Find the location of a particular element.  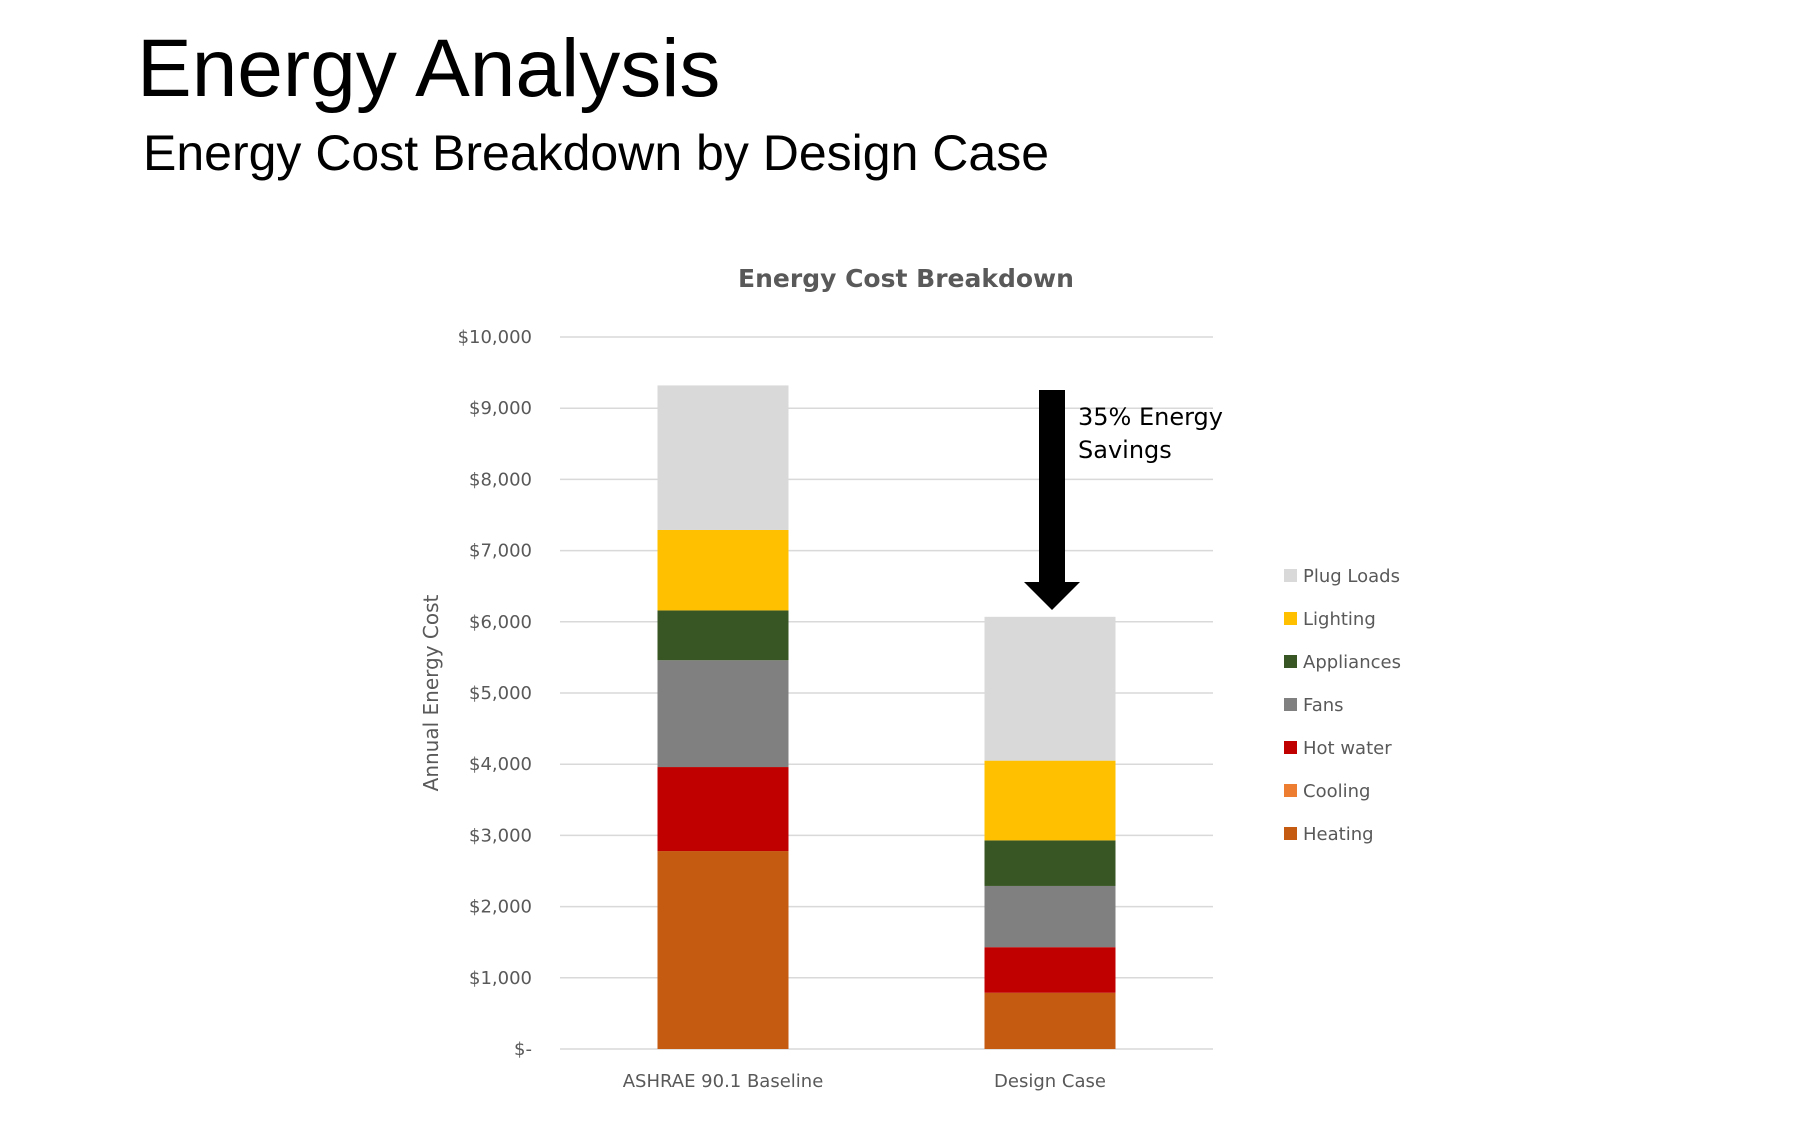

y-tick-label: $4,000 is located at coordinates (500, 764).